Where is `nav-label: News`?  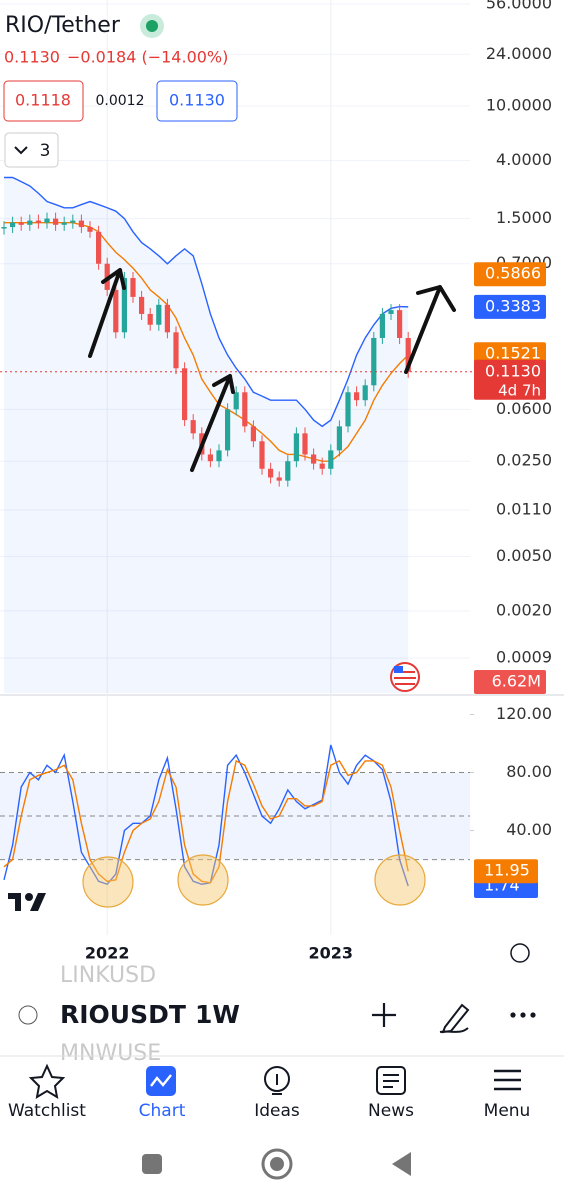
nav-label: News is located at coordinates (391, 1111).